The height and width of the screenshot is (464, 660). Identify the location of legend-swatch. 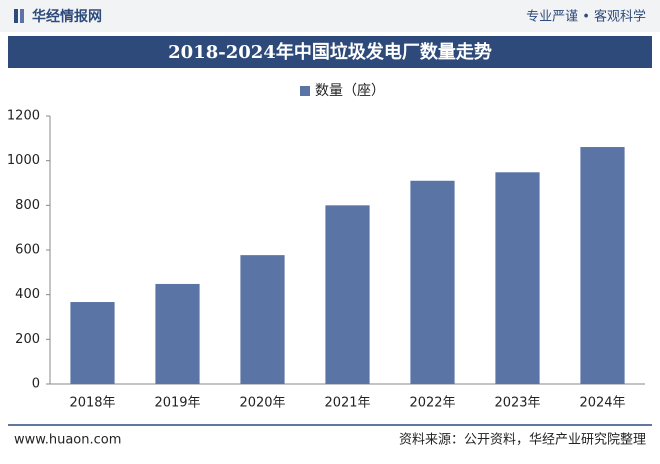
(305, 91).